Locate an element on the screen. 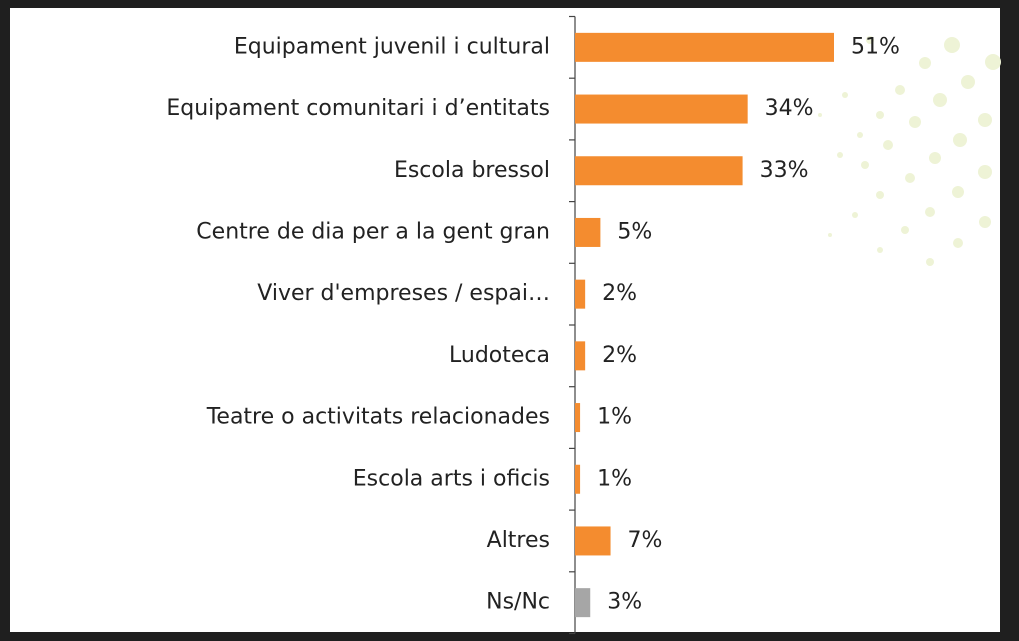 The width and height of the screenshot is (1019, 641). category-label: Equipament comunitari i d’entitats is located at coordinates (358, 108).